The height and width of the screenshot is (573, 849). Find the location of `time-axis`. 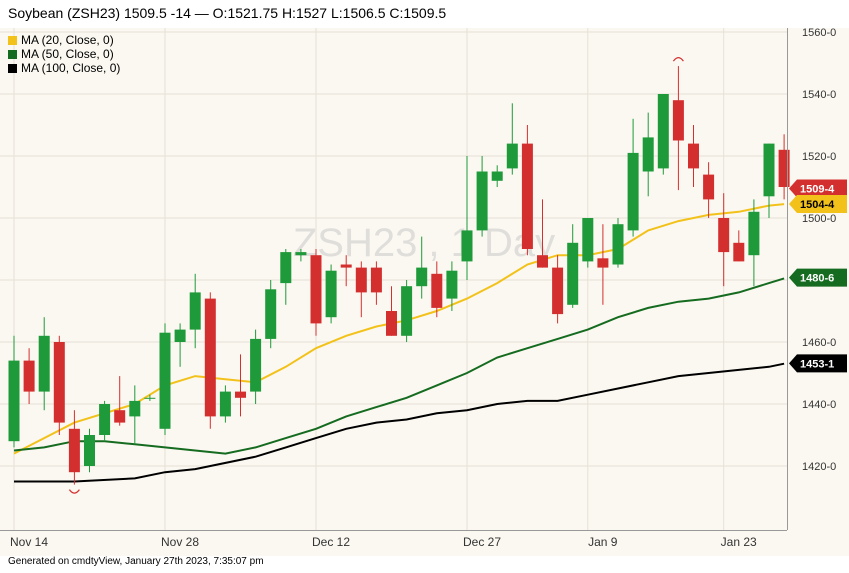

time-axis is located at coordinates (393, 543).